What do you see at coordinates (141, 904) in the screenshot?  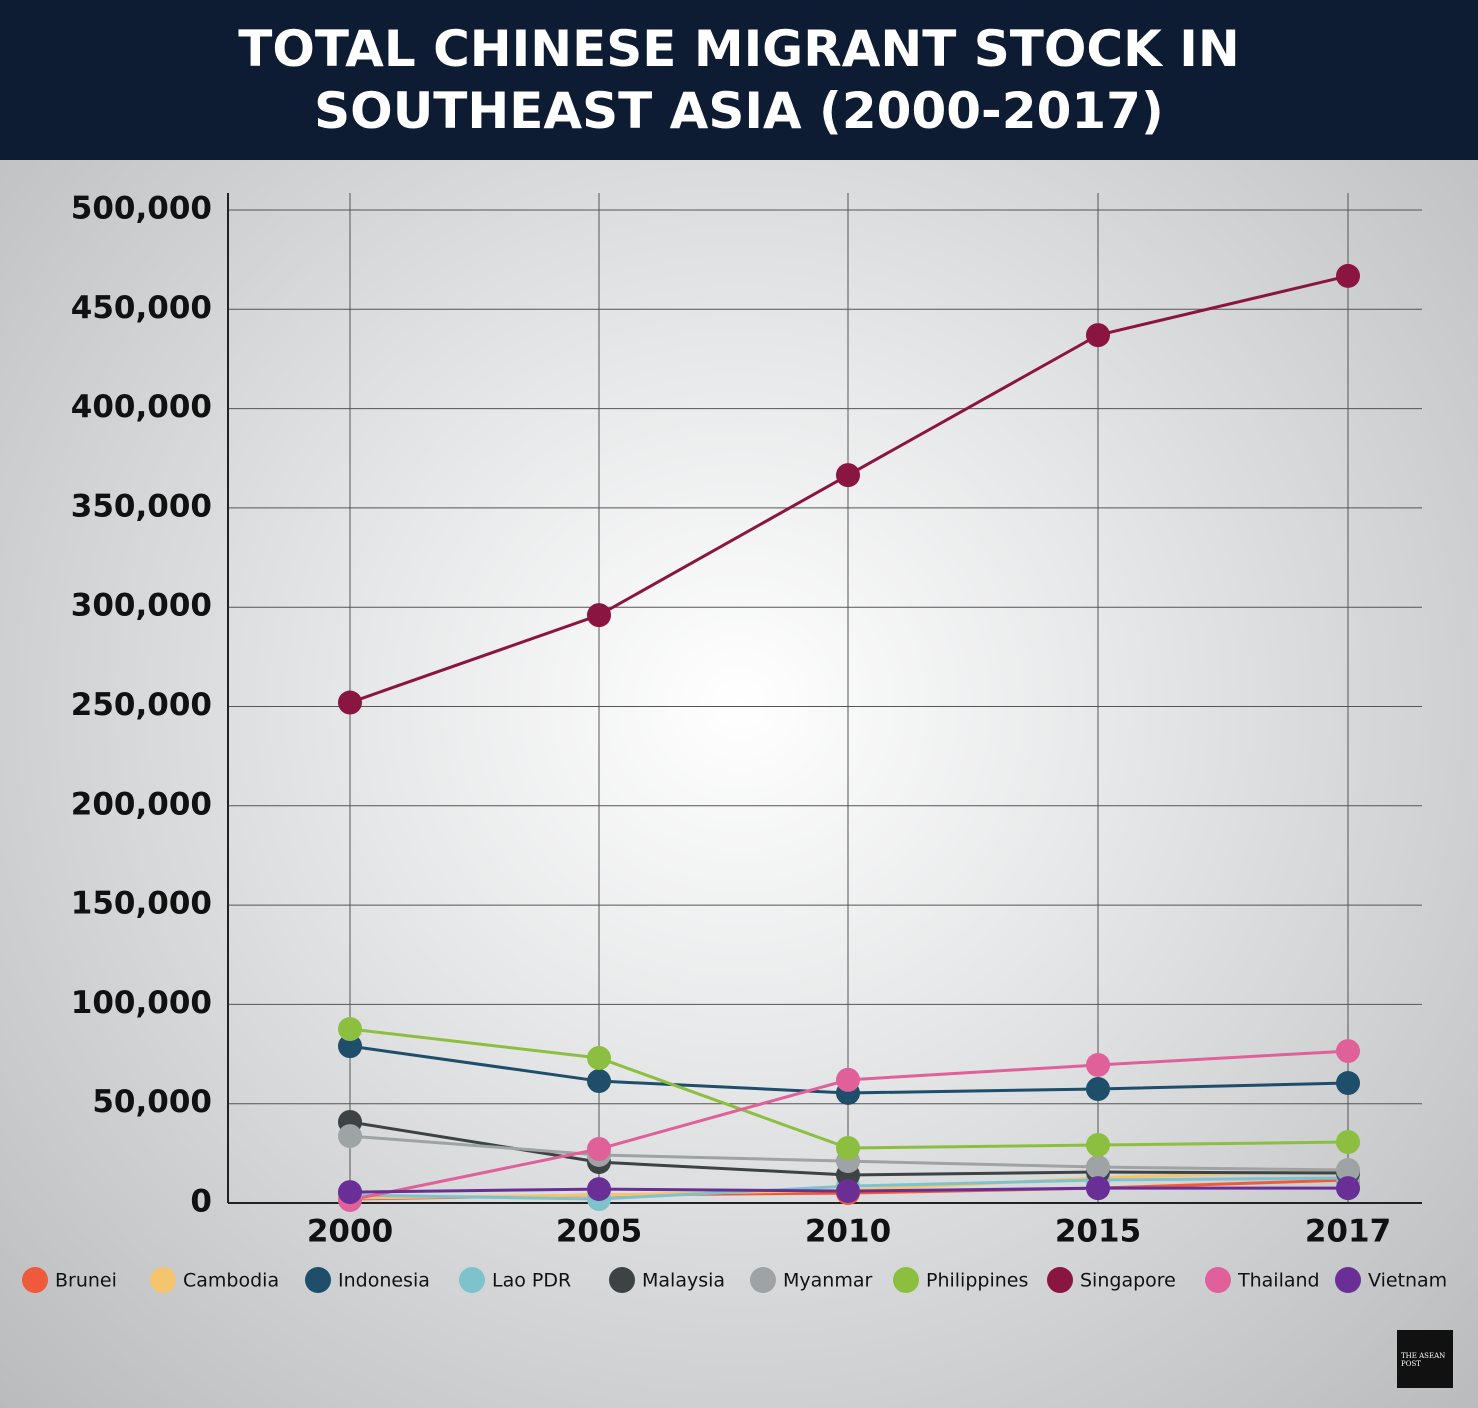 I see `y-tick-label: 150,000` at bounding box center [141, 904].